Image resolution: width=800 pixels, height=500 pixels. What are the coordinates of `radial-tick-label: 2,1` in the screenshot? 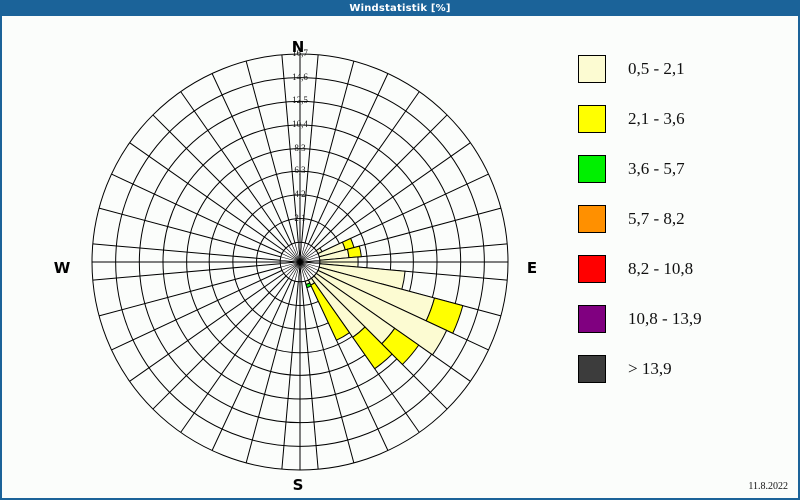 It's located at (300, 217).